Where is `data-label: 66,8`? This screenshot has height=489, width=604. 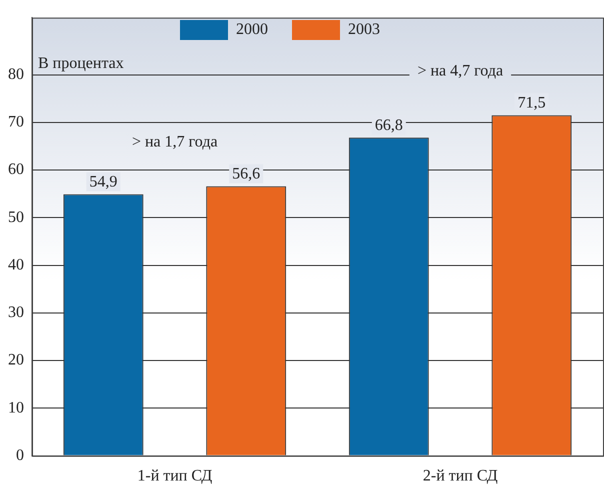
data-label: 66,8 is located at coordinates (388, 125).